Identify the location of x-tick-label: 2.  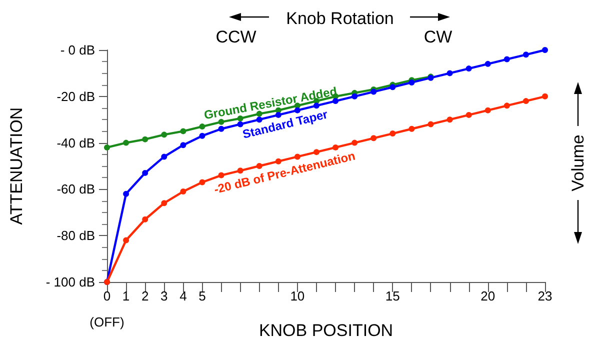
(145, 296).